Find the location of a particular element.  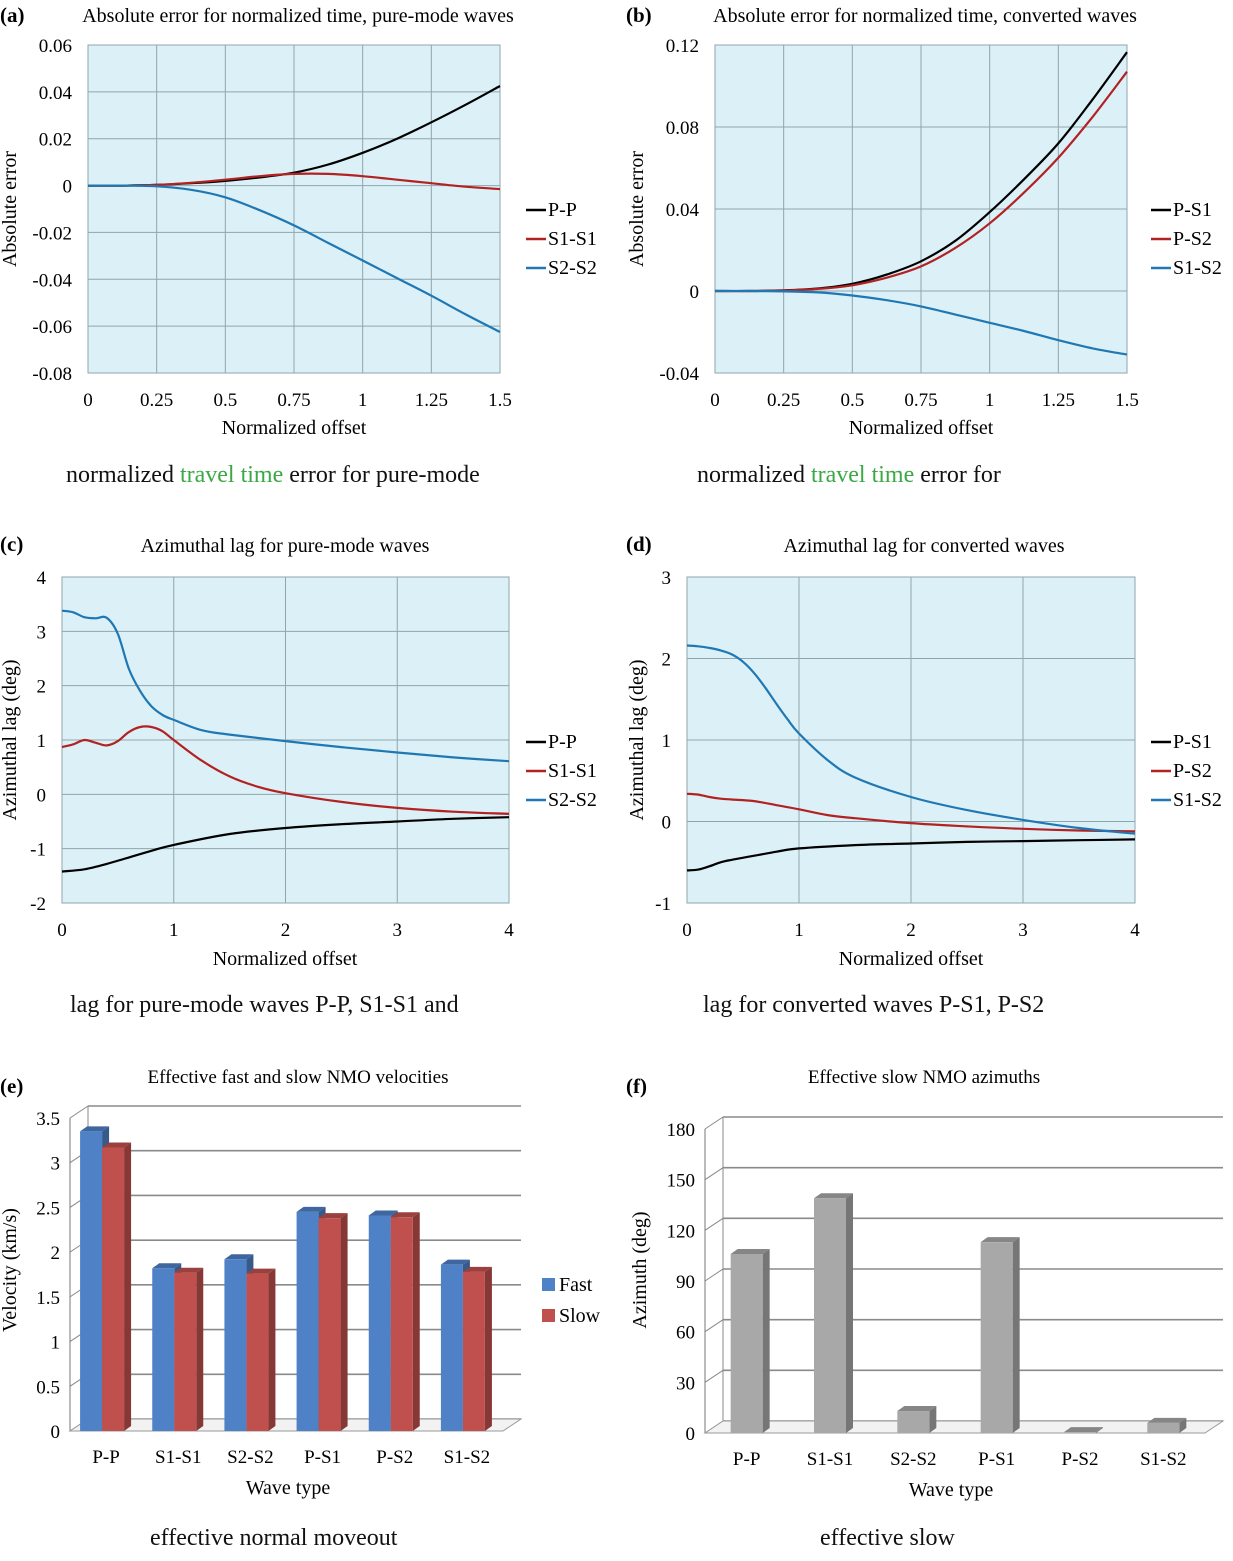

x-tick-label: 4 is located at coordinates (1135, 930).